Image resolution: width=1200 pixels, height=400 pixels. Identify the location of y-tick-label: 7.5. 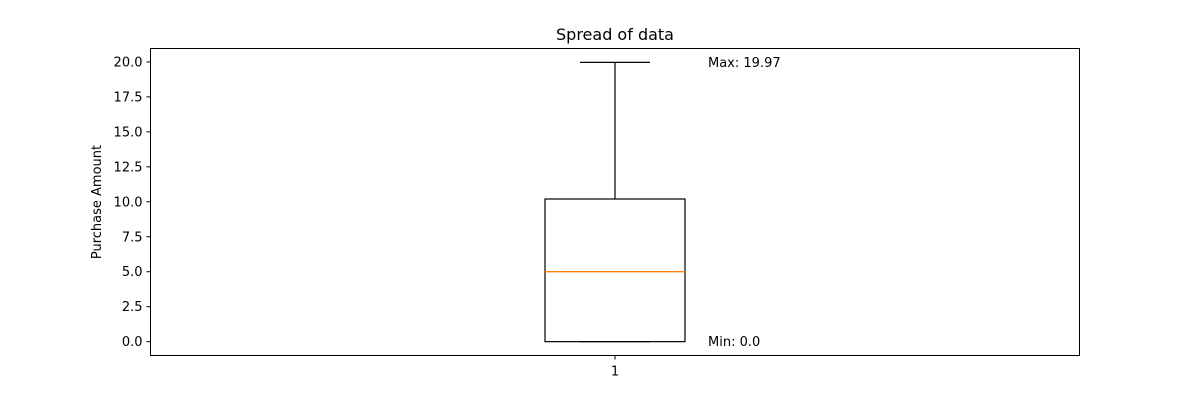
(132, 237).